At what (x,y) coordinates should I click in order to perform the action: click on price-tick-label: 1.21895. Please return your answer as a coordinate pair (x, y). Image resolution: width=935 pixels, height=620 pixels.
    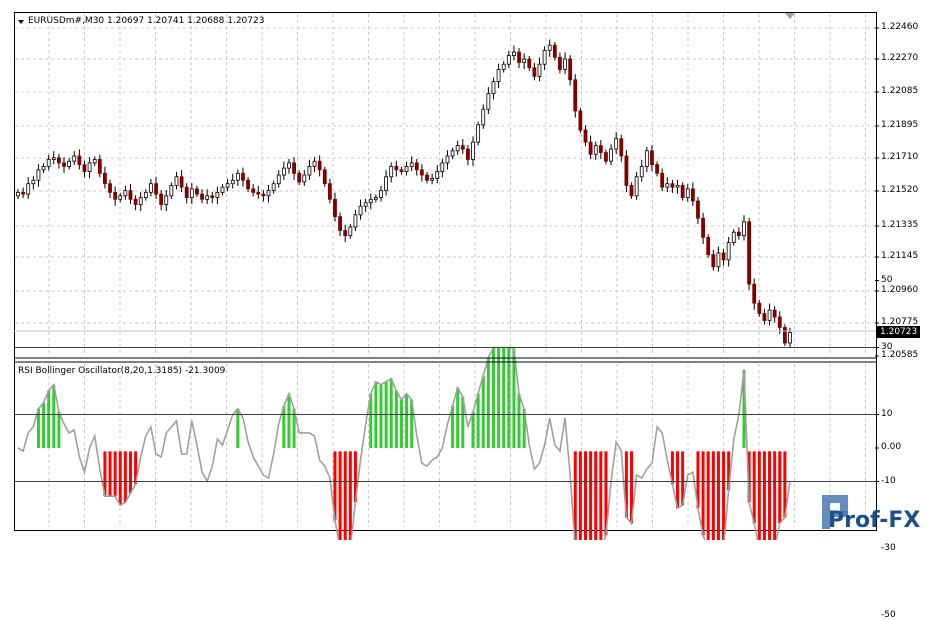
    Looking at the image, I should click on (900, 125).